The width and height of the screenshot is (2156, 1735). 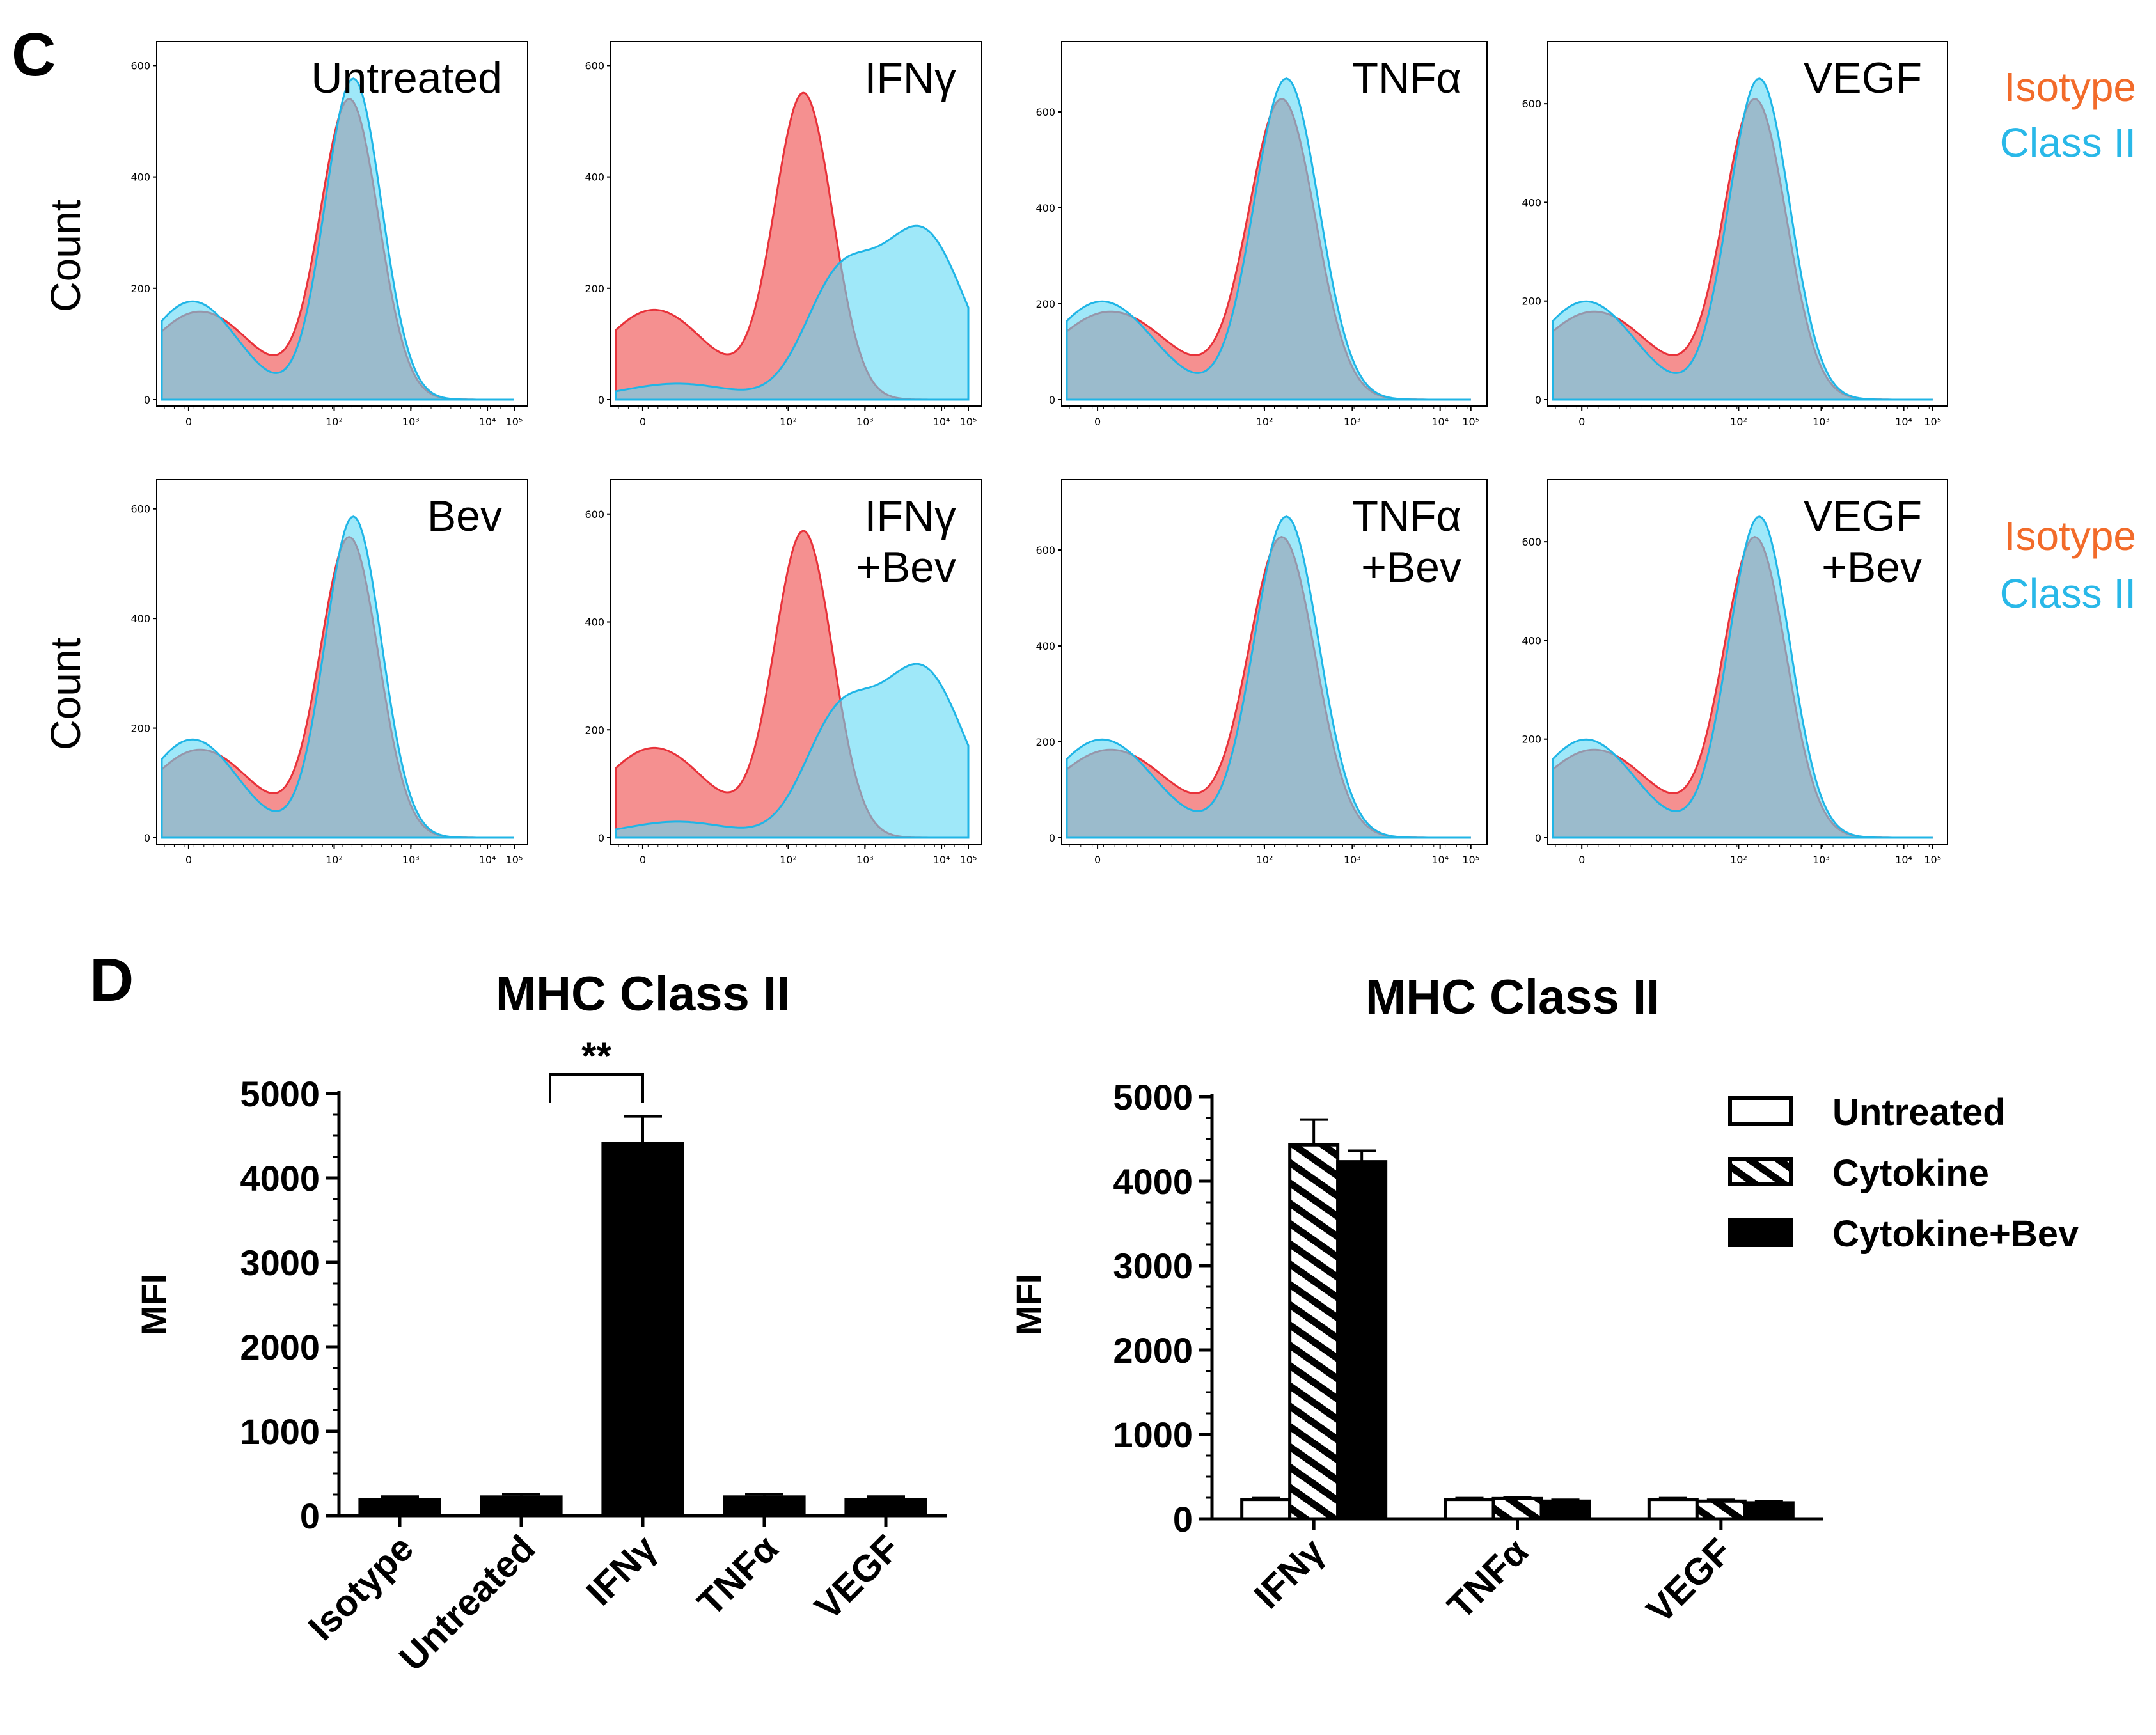 I want to click on chart-title: MHC Class II, so click(x=643, y=994).